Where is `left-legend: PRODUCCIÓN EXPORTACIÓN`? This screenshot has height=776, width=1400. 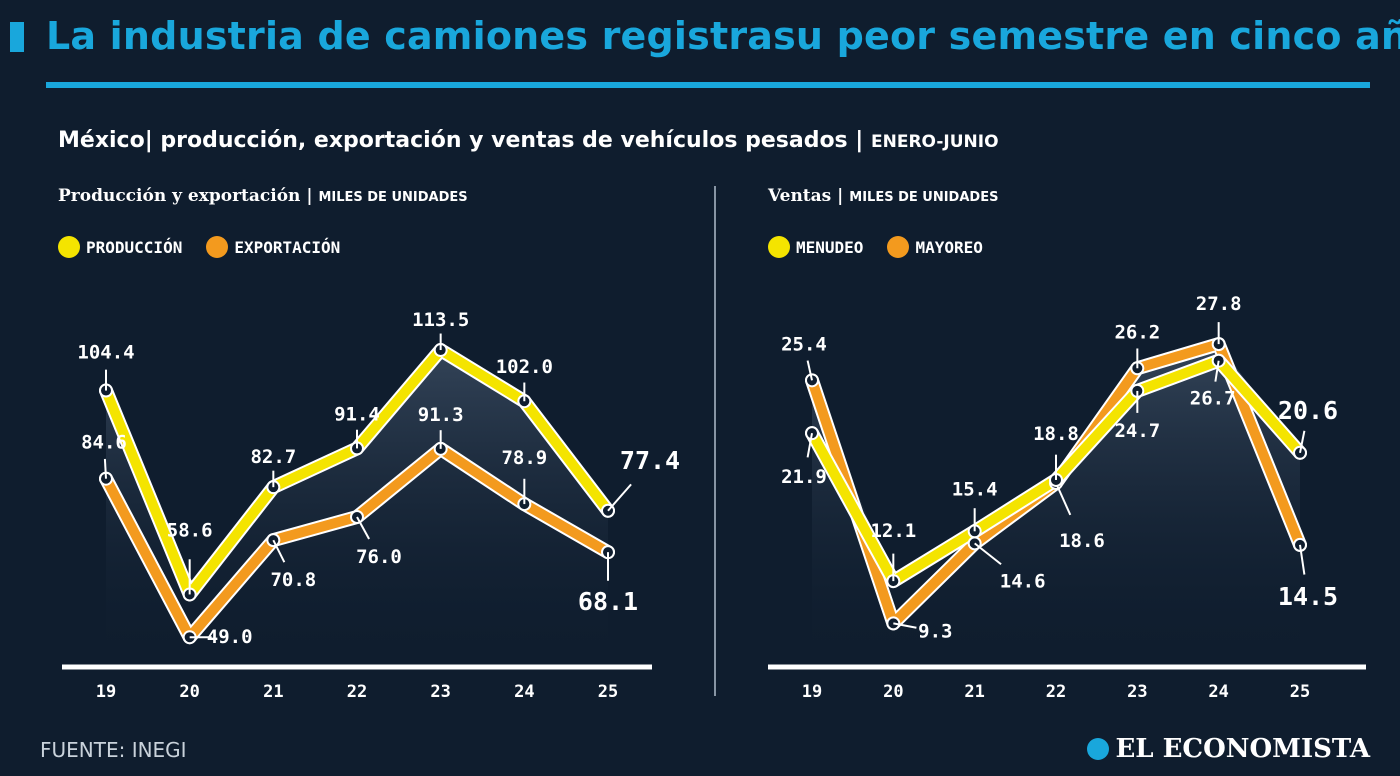 left-legend: PRODUCCIÓN EXPORTACIÓN is located at coordinates (211, 247).